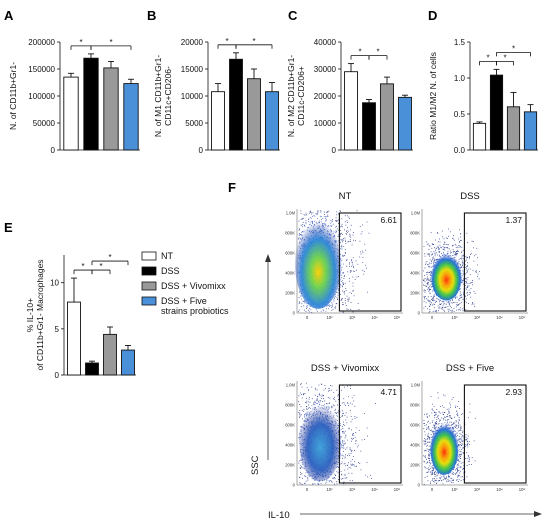 Image resolution: width=550 pixels, height=527 pixels. What do you see at coordinates (291, 96) in the screenshot?
I see `y-axis-label: N. of M2 CD11b+Gr1-` at bounding box center [291, 96].